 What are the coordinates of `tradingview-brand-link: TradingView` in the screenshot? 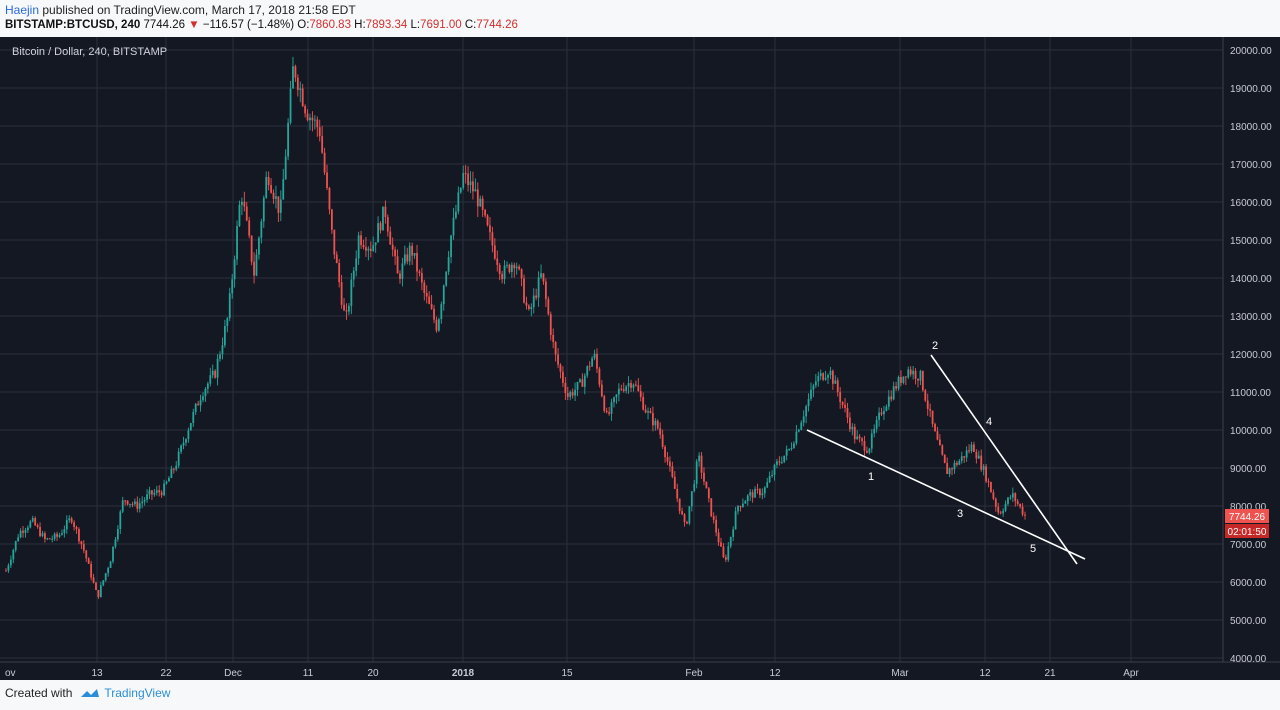 It's located at (137, 693).